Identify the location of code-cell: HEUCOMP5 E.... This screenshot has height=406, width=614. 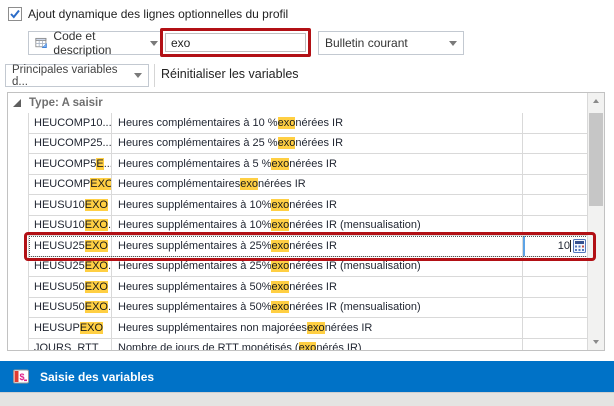
(70, 164).